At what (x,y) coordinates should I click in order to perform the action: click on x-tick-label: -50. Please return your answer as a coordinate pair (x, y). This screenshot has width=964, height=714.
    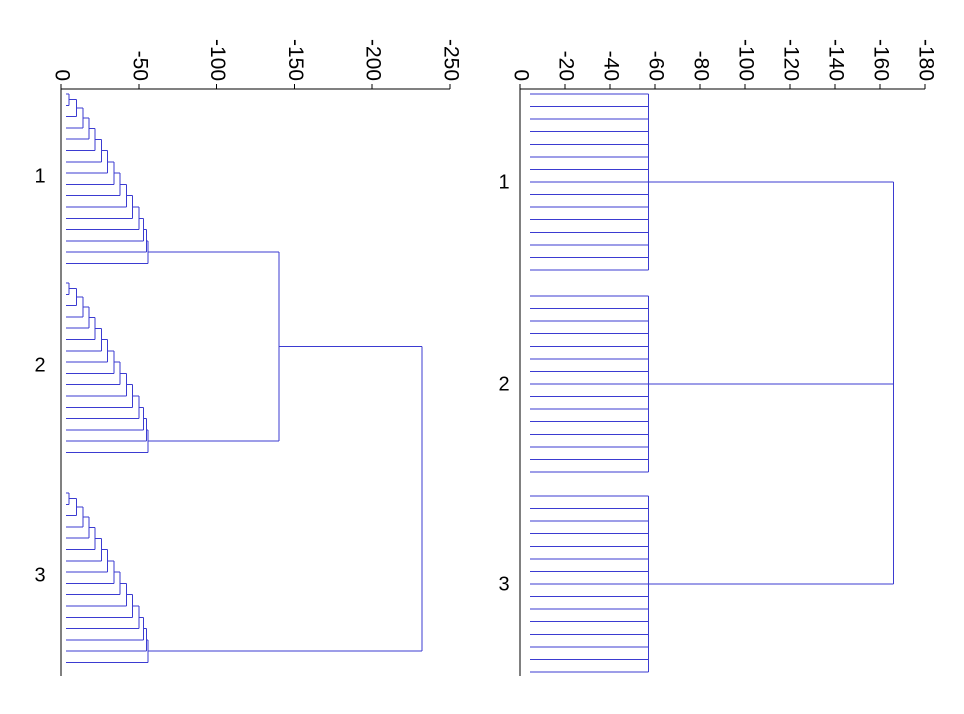
    Looking at the image, I should click on (139, 66).